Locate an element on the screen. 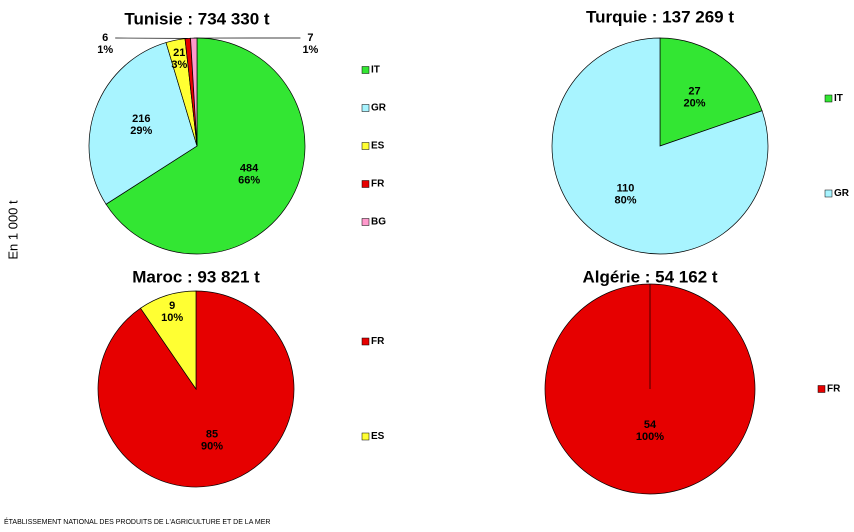 Image resolution: width=854 pixels, height=532 pixels. value-label: 54 is located at coordinates (650, 425).